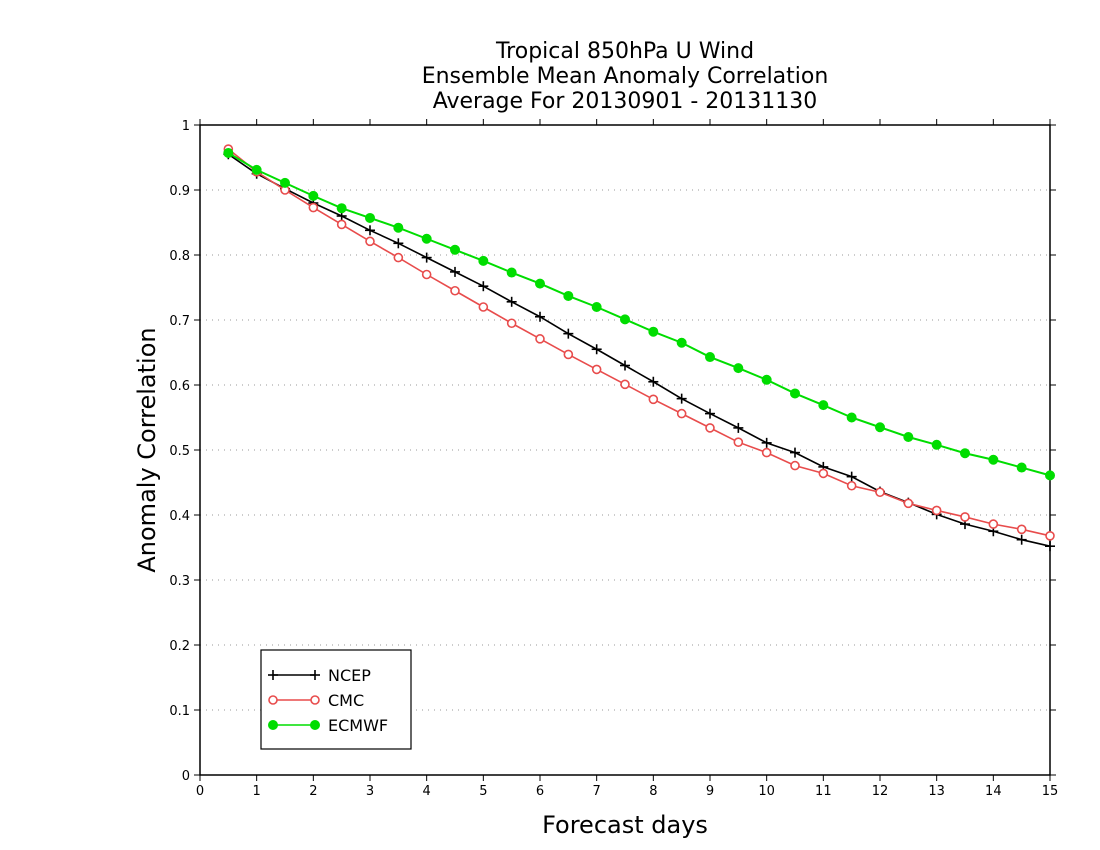  Describe the element at coordinates (653, 791) in the screenshot. I see `x-tick-label: 8` at that location.